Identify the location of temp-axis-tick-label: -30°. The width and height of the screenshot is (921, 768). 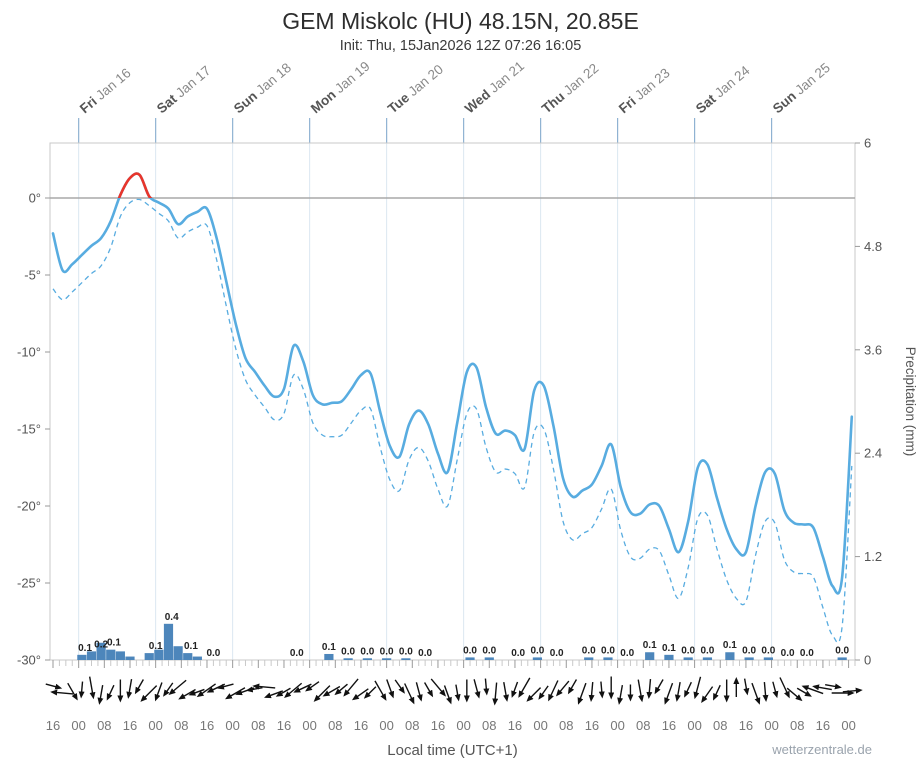
(29, 660).